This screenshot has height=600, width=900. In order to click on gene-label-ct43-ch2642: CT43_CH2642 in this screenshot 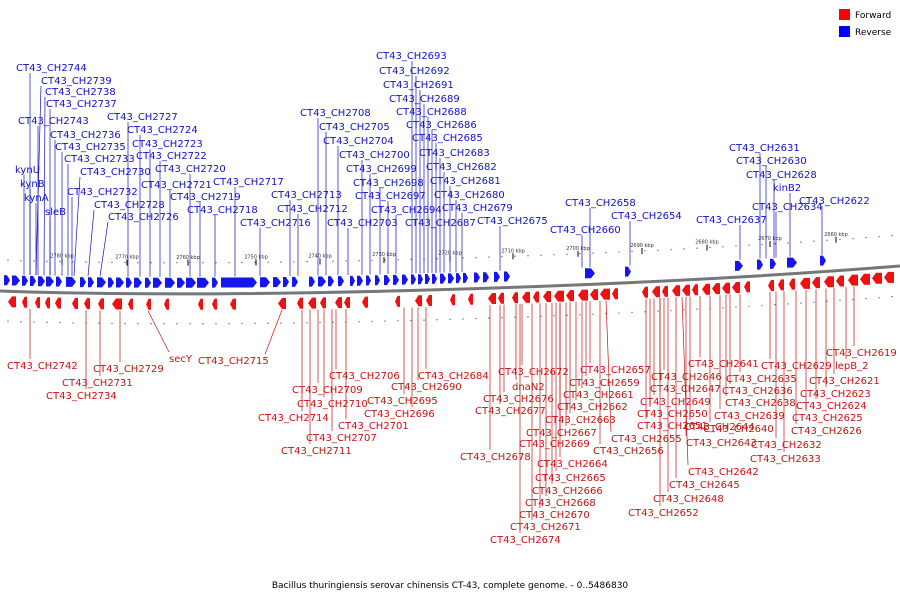, I will do `click(723, 472)`.